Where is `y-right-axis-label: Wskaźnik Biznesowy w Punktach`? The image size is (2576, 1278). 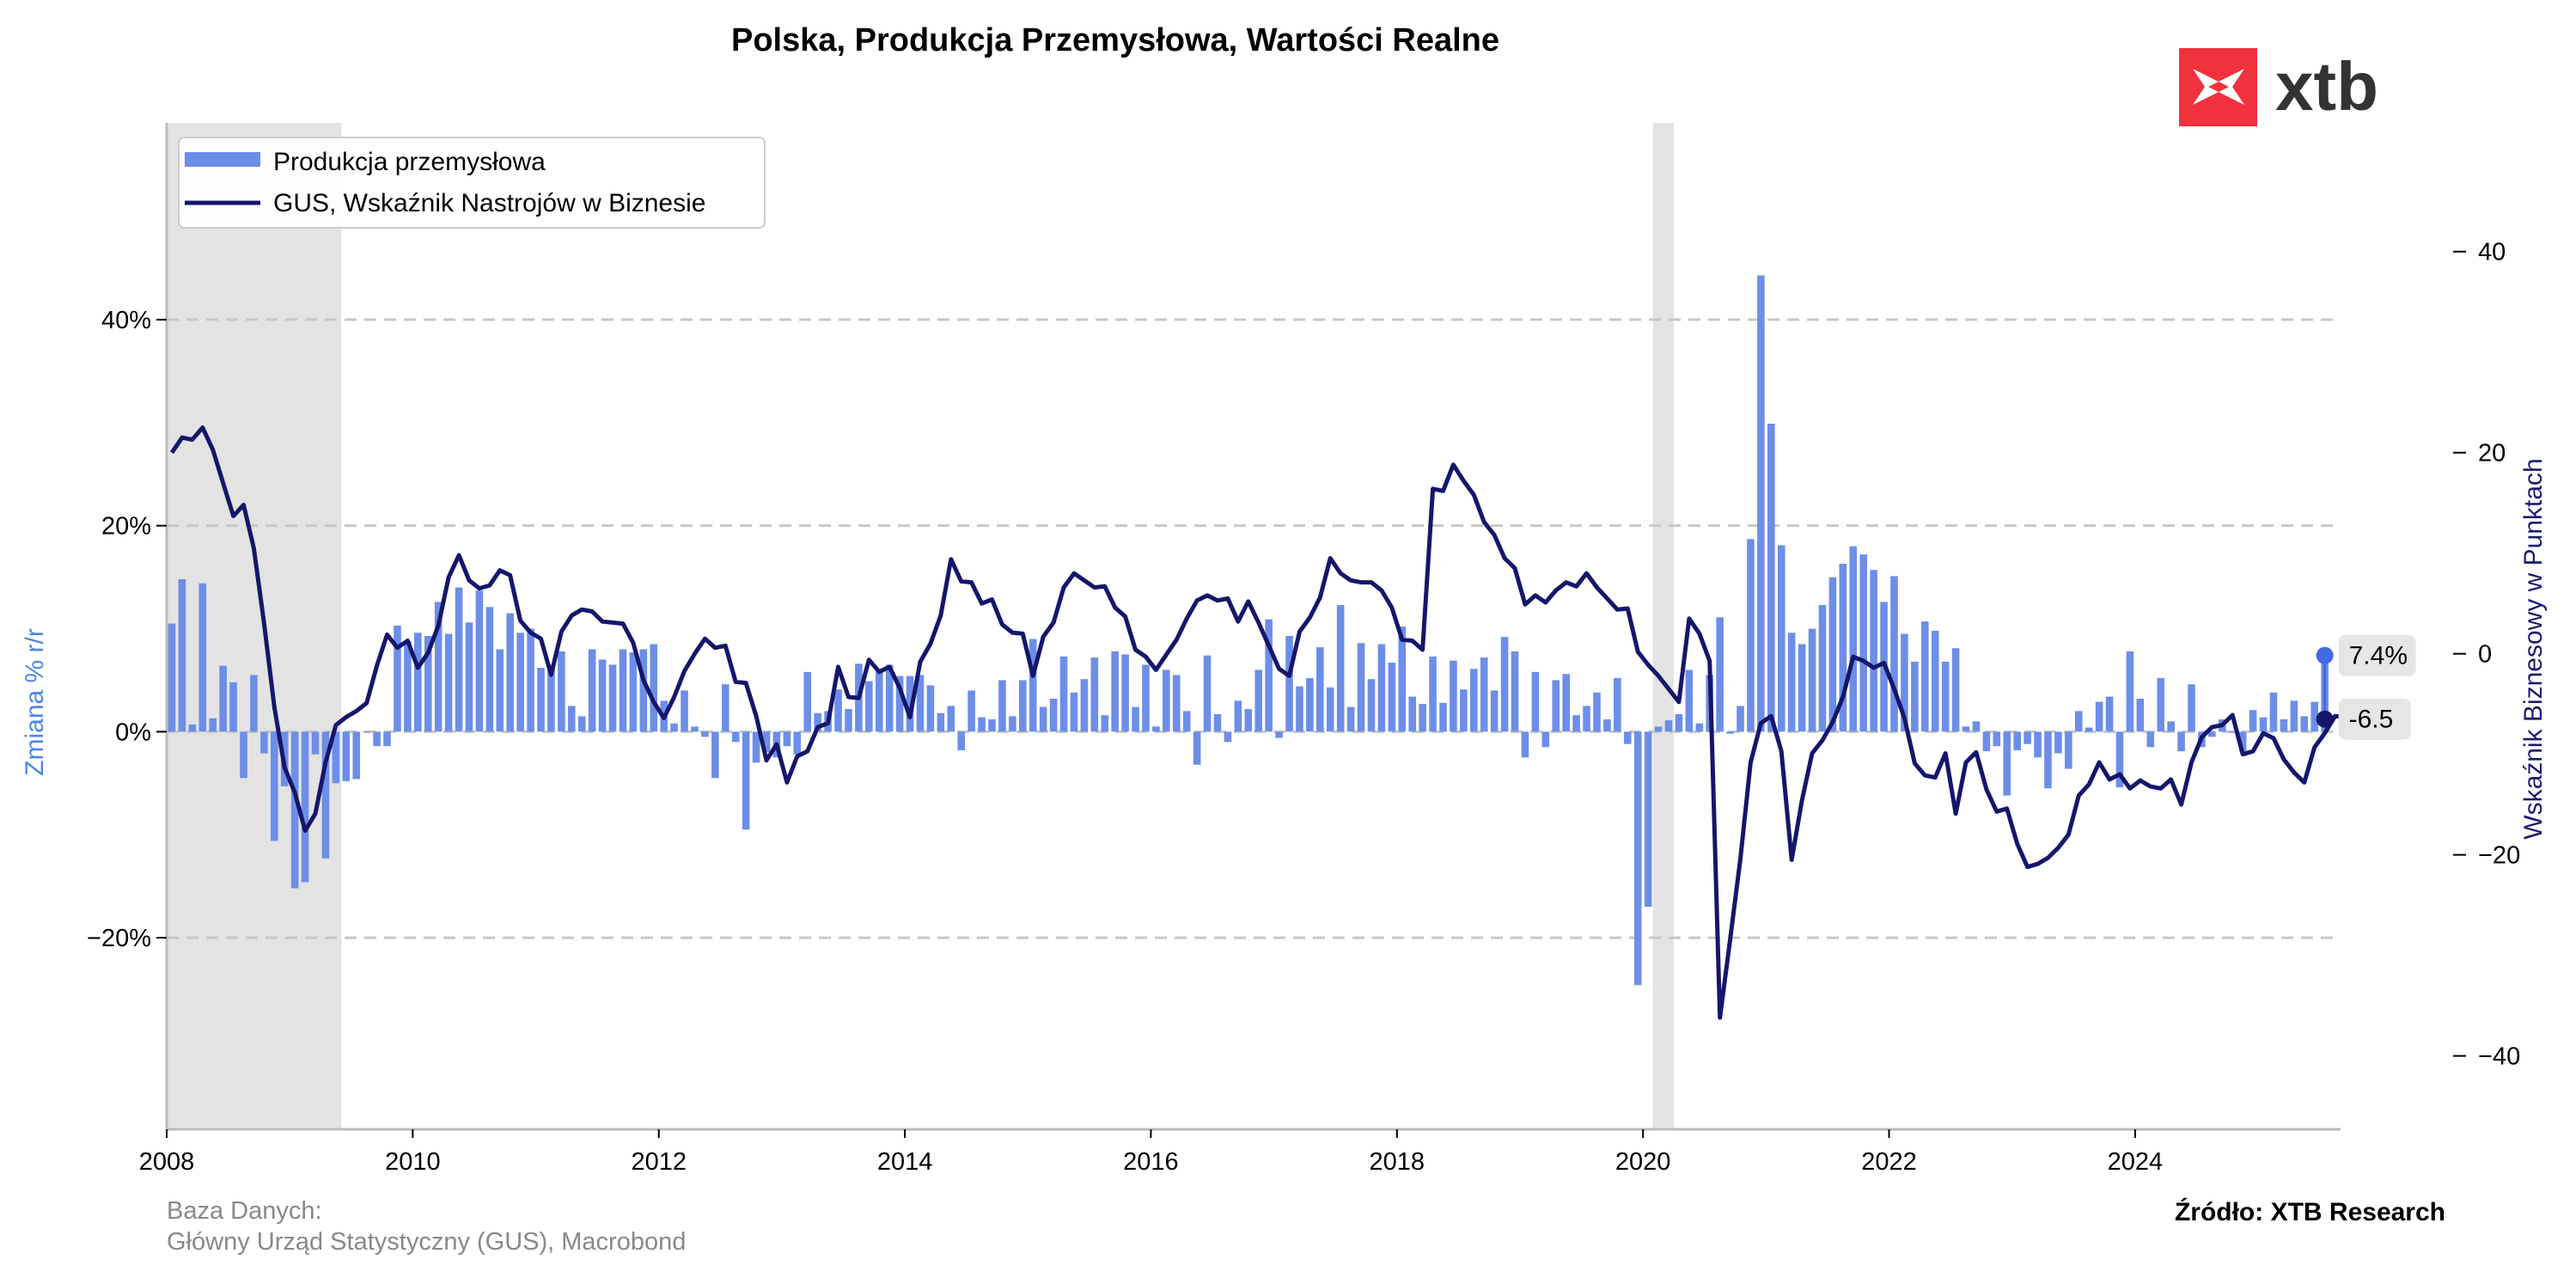 y-right-axis-label: Wskaźnik Biznesowy w Punktach is located at coordinates (2533, 649).